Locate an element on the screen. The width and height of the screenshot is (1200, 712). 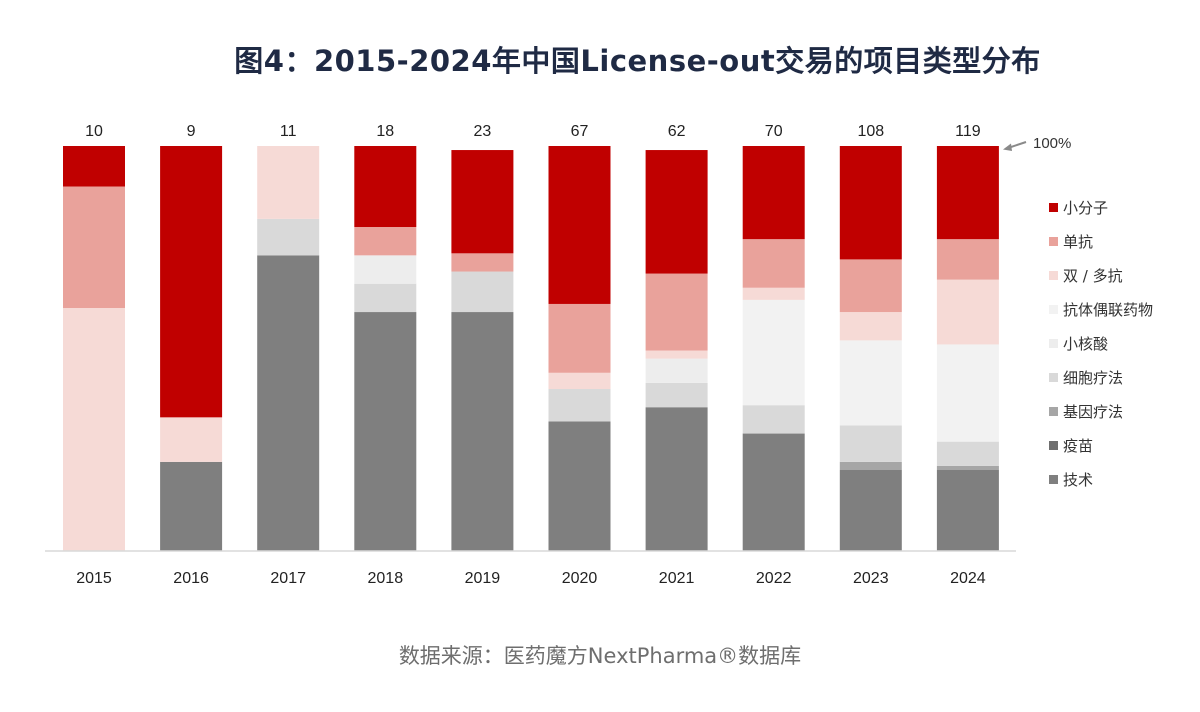
x-tick-label: 2024 is located at coordinates (968, 578).